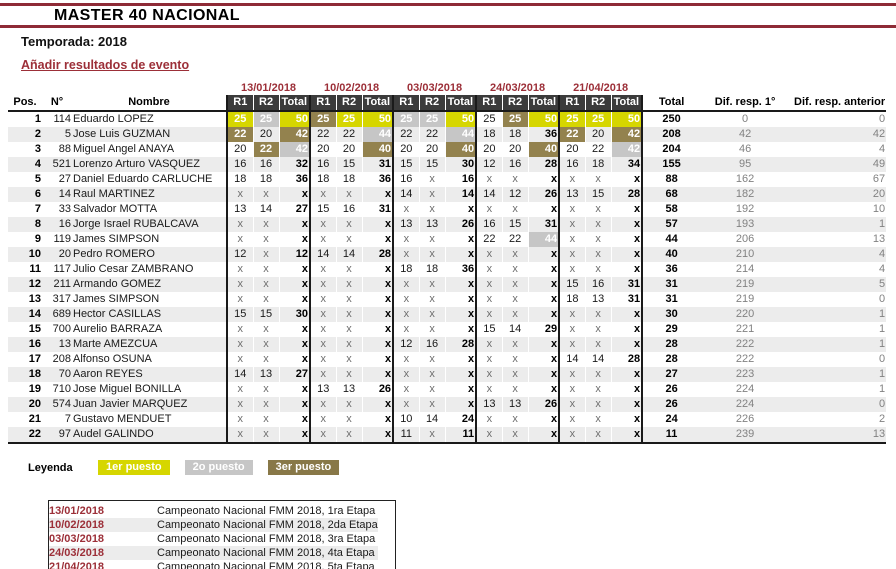 The image size is (896, 569). What do you see at coordinates (269, 88) in the screenshot?
I see `event-date-link: 13/01/2018` at bounding box center [269, 88].